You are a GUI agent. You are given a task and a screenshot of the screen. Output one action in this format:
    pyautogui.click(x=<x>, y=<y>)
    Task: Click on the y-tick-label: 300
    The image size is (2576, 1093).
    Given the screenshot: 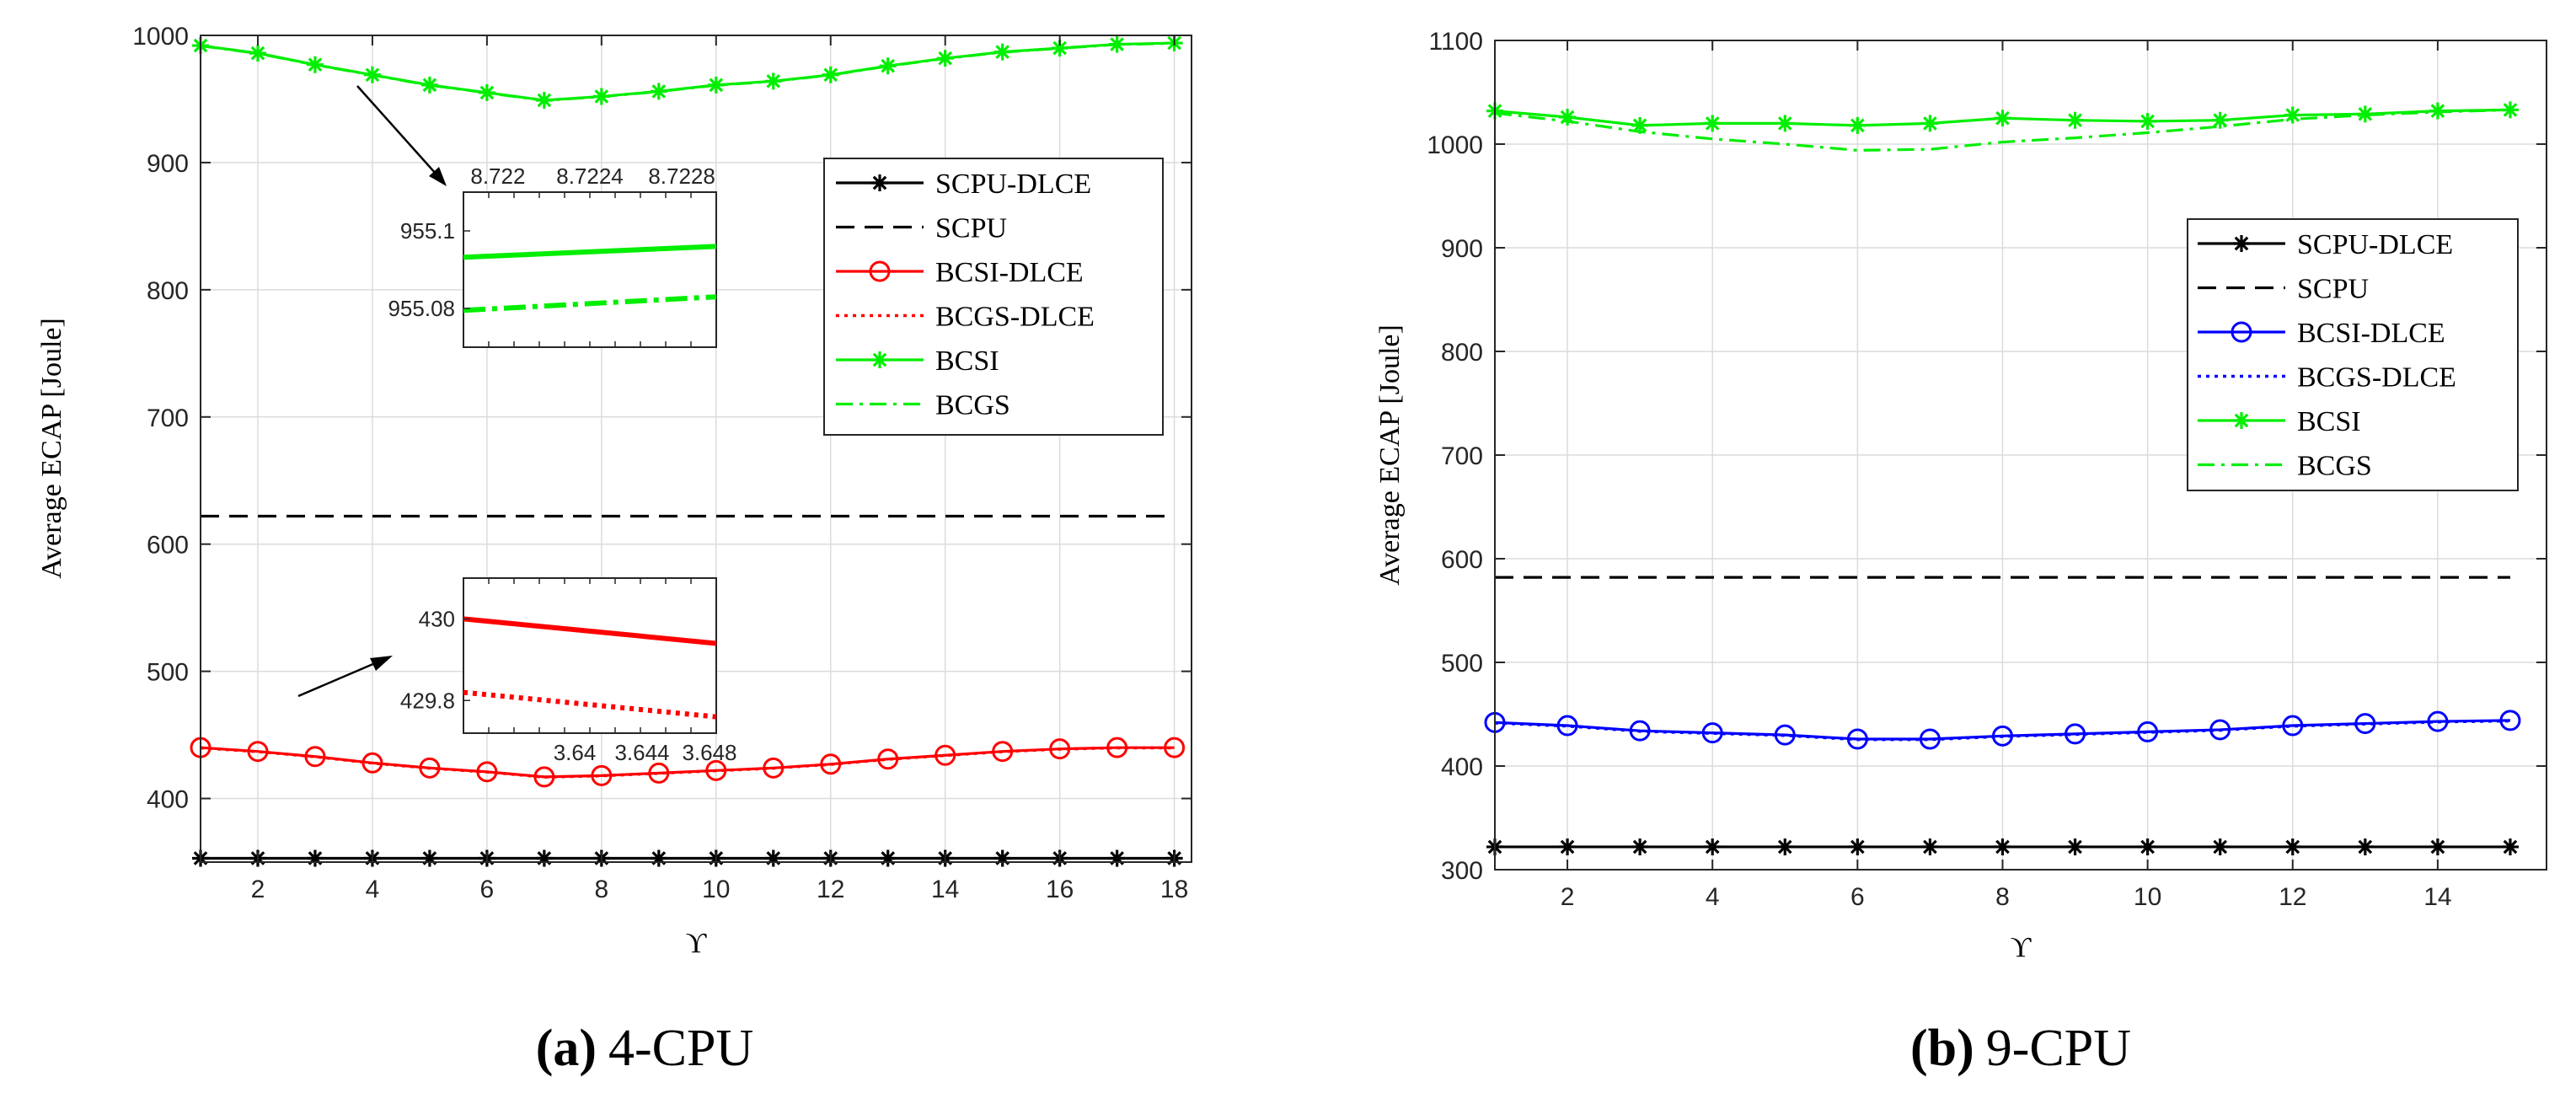 What is the action you would take?
    pyautogui.click(x=1462, y=871)
    